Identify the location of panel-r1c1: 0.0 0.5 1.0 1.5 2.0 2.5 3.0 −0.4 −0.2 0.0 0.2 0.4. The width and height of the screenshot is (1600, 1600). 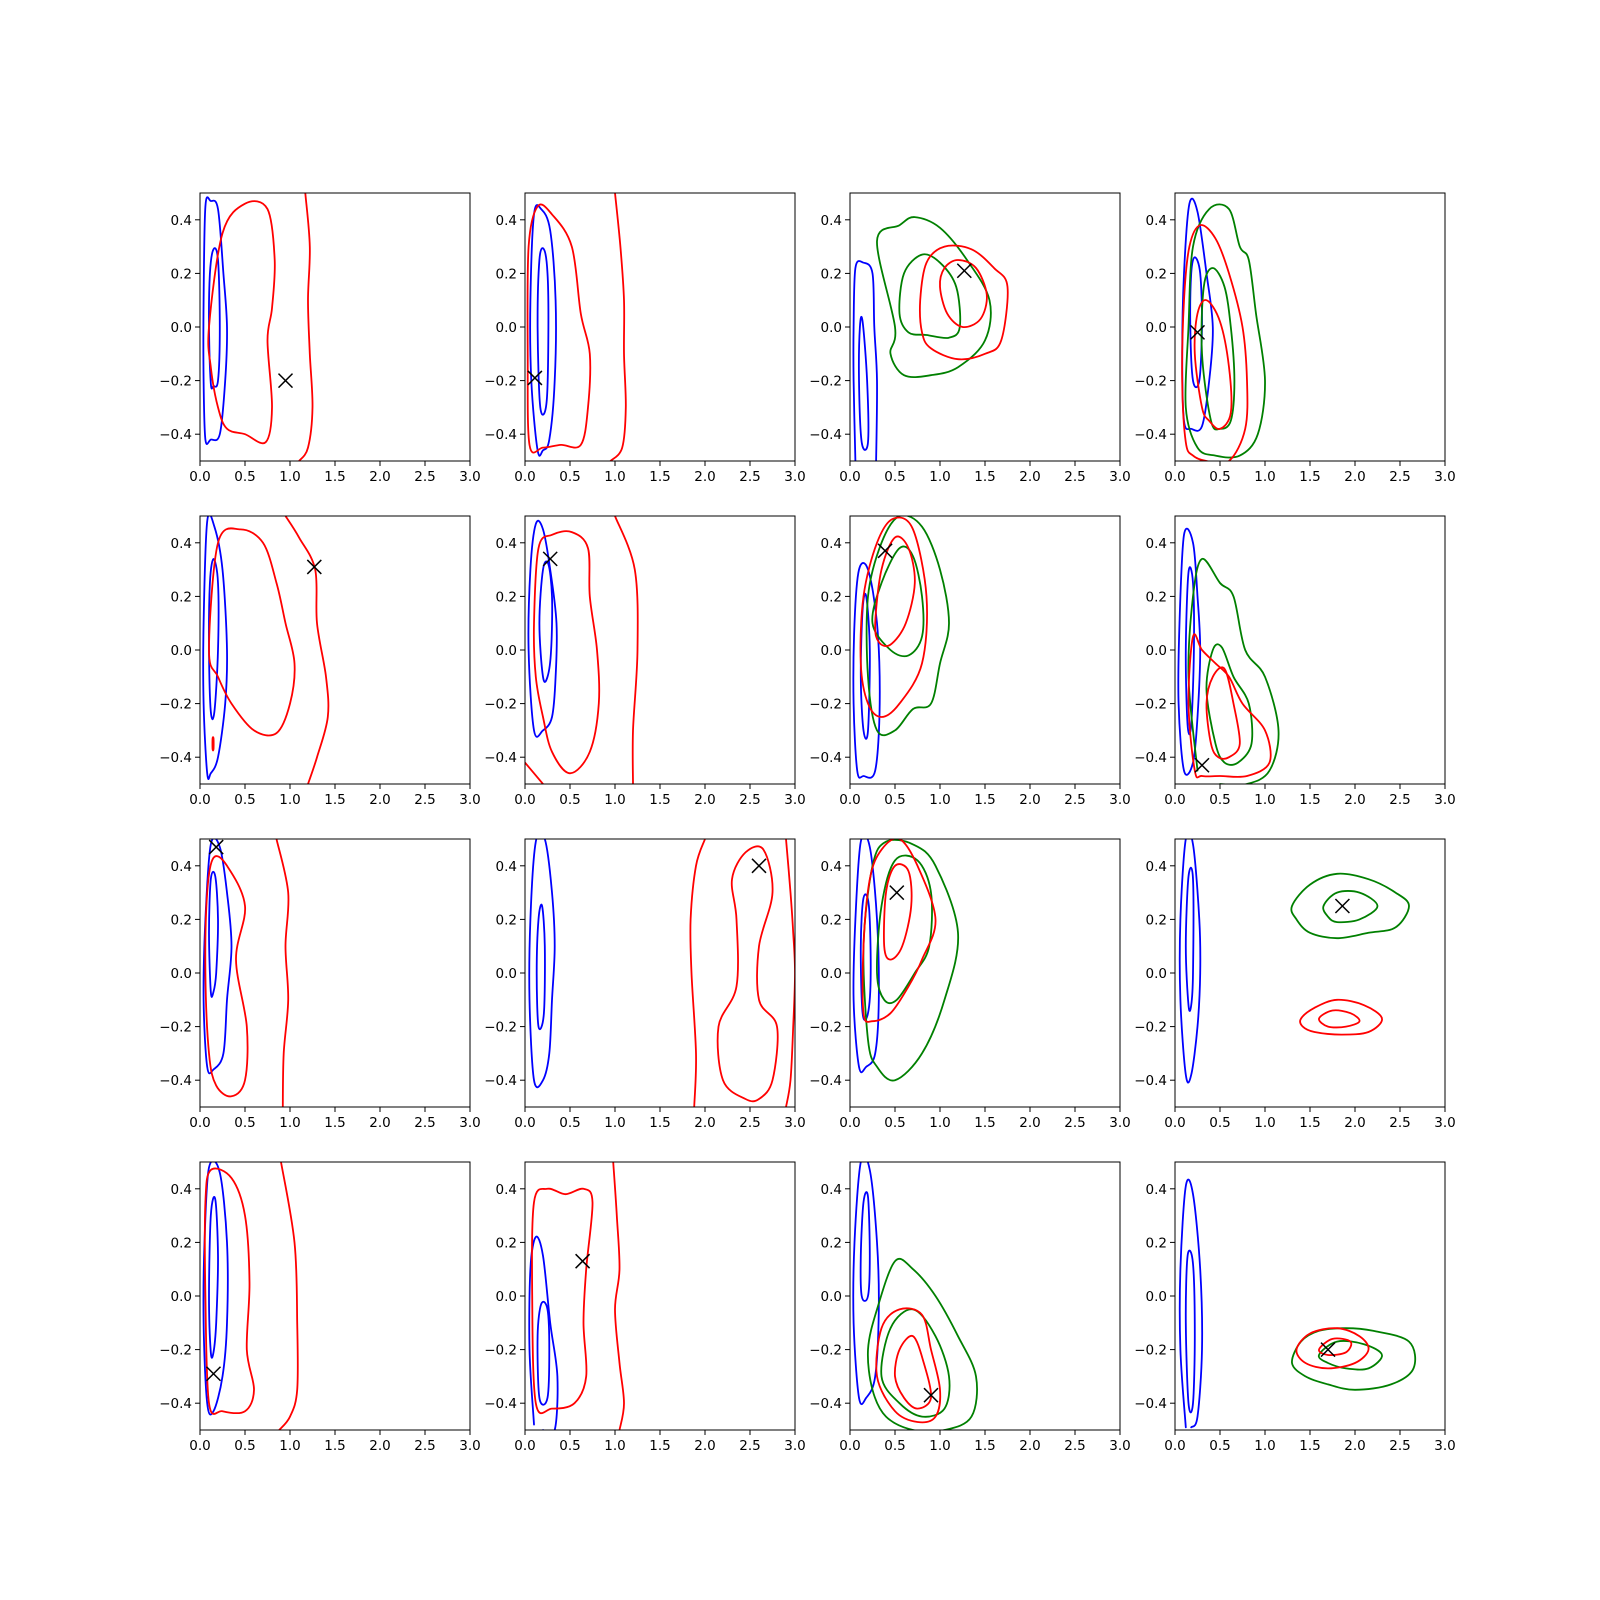
(320, 338).